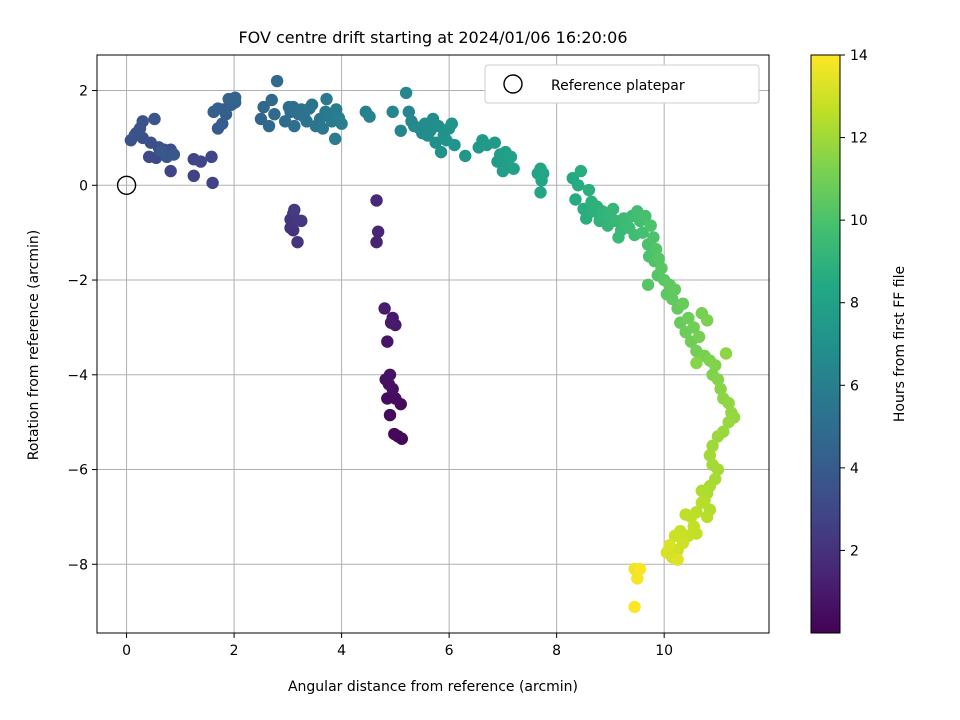  I want to click on colorbar-tick-label: 6, so click(854, 386).